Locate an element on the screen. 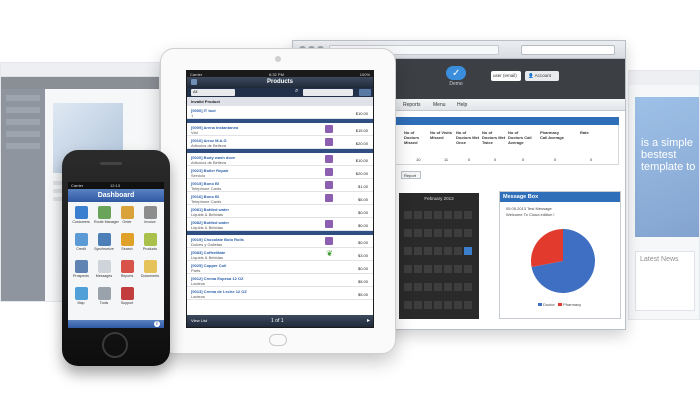 The height and width of the screenshot is (400, 700). dashboard-tile-label: Support is located at coordinates (127, 303).